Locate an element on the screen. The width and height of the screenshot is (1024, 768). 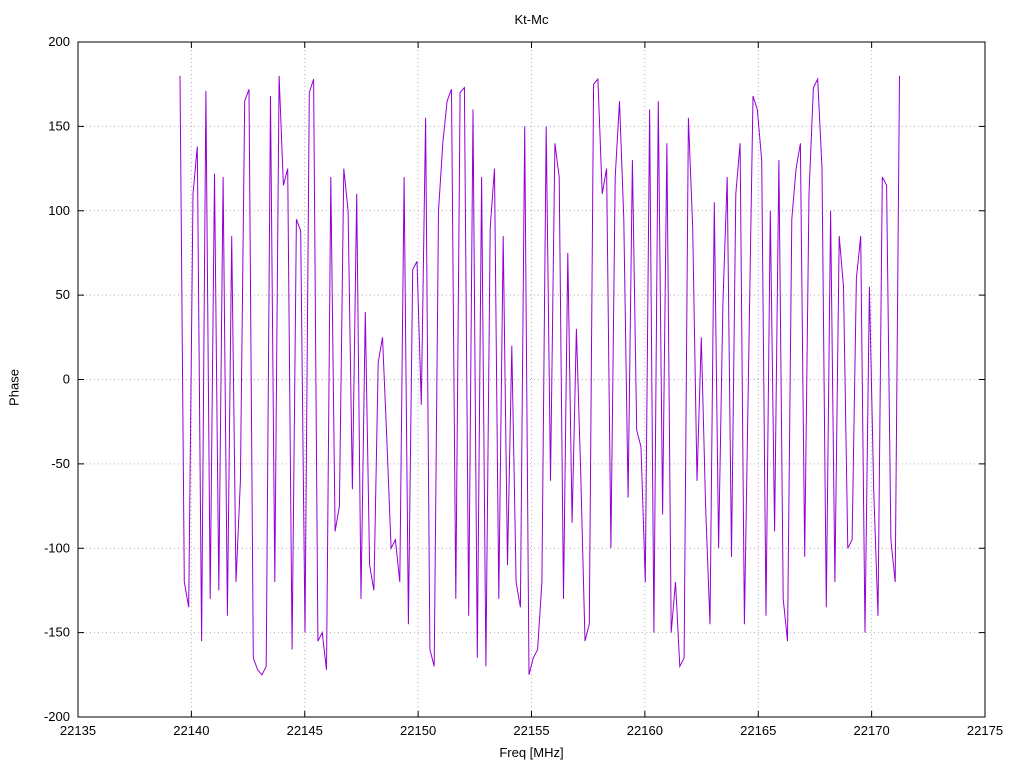
x-tick-label: 22140 is located at coordinates (191, 730).